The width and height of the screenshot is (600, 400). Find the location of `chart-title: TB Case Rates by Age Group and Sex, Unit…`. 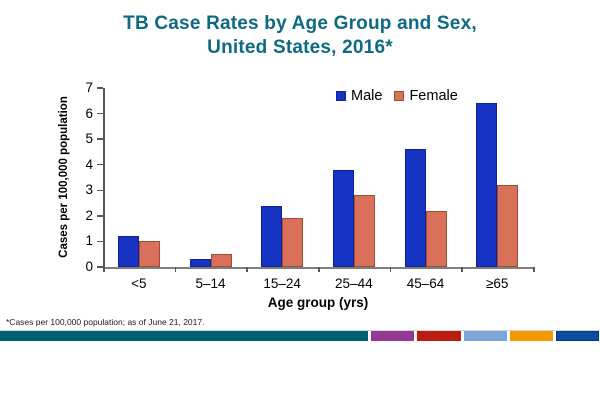

chart-title: TB Case Rates by Age Group and Sex, Unit… is located at coordinates (300, 36).